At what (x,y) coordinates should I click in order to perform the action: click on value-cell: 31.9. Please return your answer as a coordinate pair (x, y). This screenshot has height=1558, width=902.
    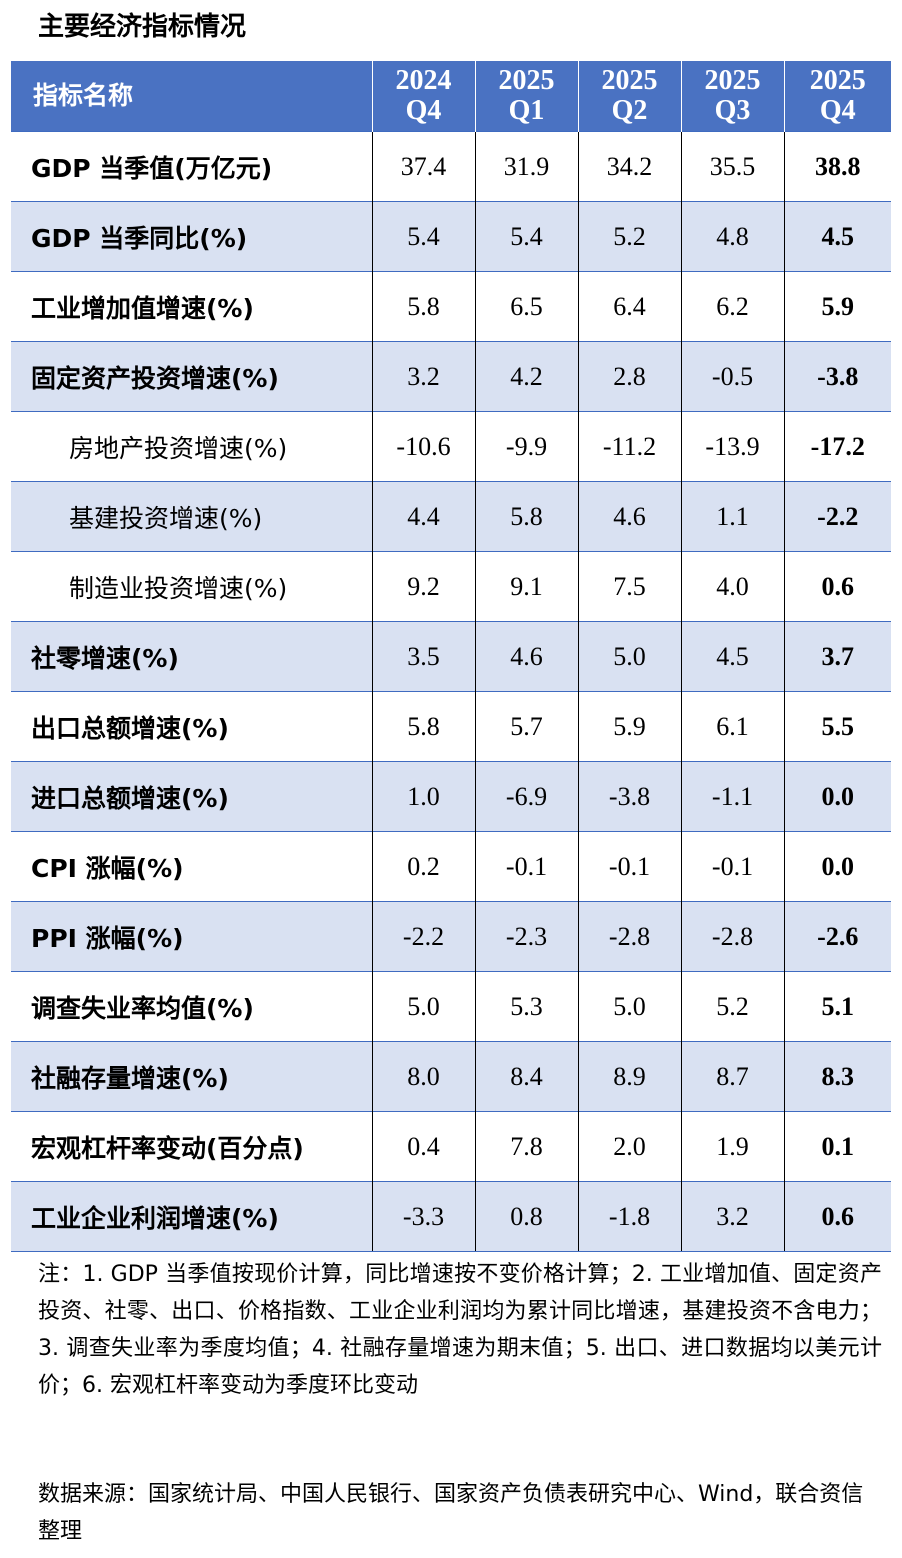
    Looking at the image, I should click on (526, 166).